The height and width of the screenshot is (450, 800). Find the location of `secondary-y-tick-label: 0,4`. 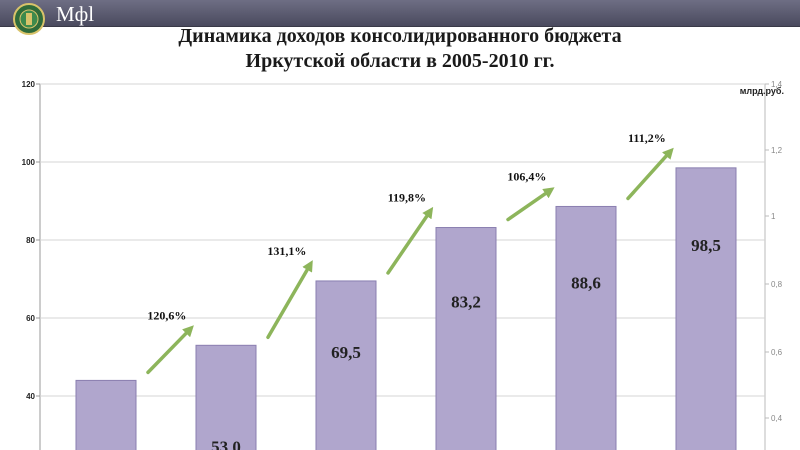

secondary-y-tick-label: 0,4 is located at coordinates (777, 418).